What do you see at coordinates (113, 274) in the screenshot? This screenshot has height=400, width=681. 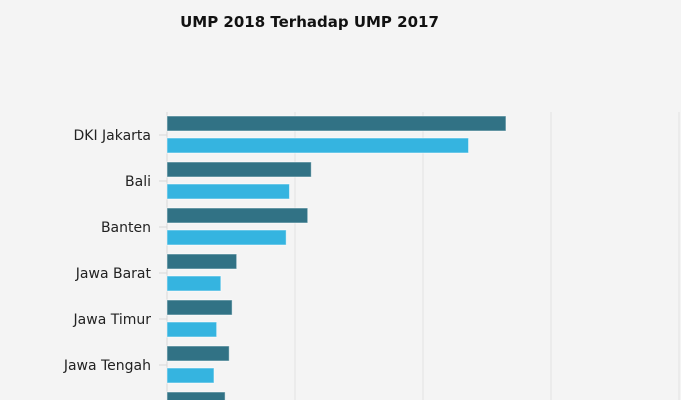 I see `category-label: Jawa Barat` at bounding box center [113, 274].